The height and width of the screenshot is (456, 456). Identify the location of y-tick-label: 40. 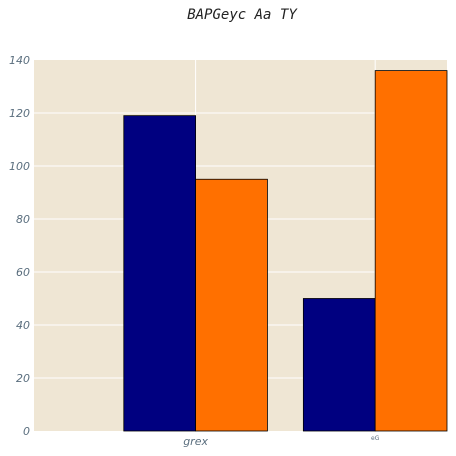
(23, 325).